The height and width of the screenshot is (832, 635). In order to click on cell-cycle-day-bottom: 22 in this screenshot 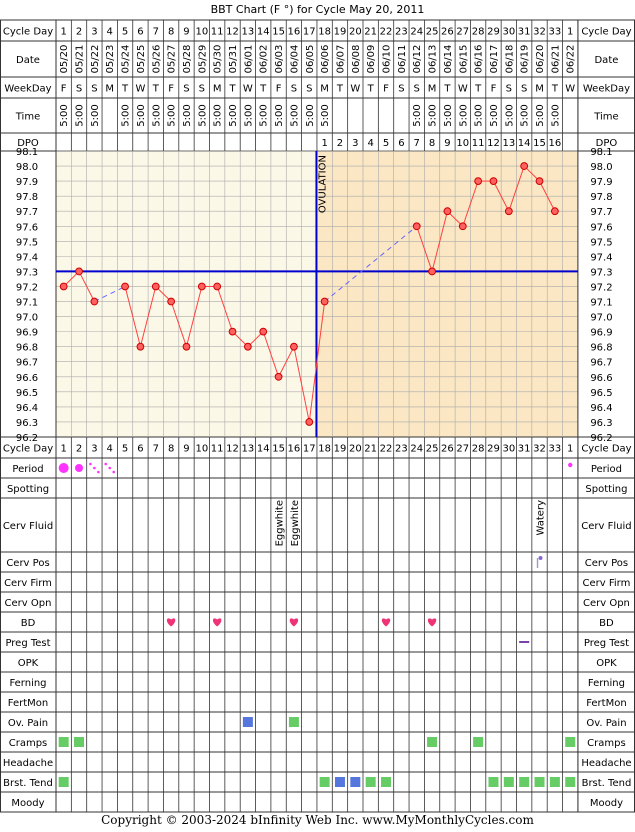, I will do `click(386, 449)`.